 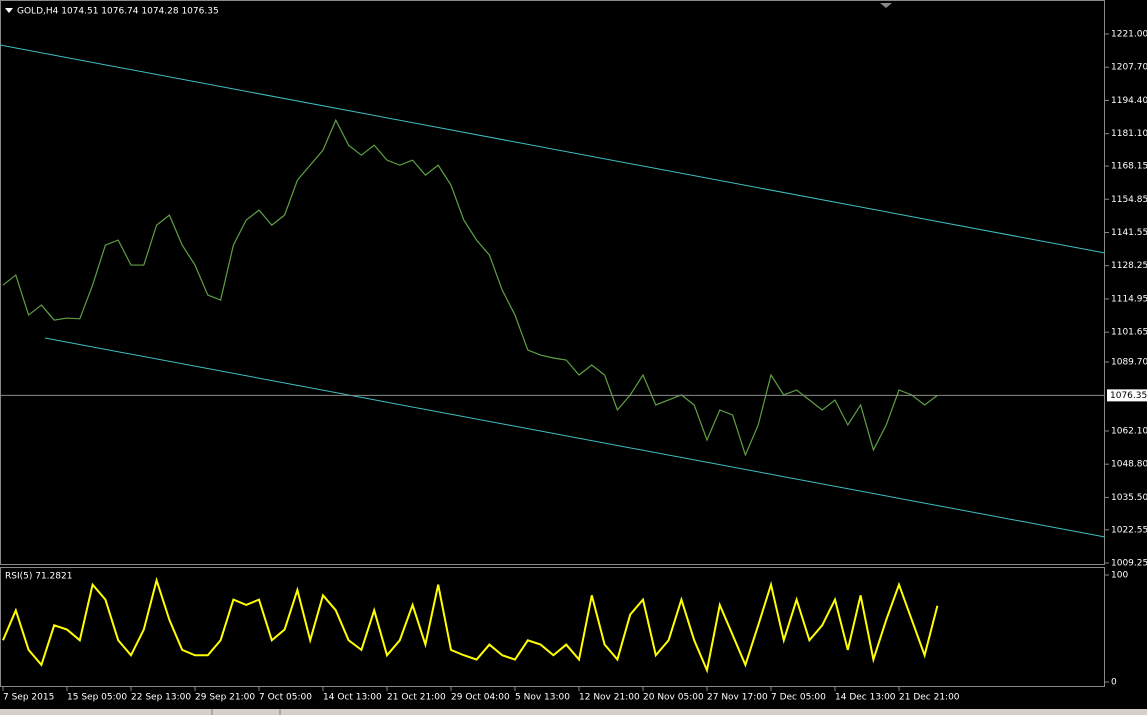 I want to click on x-tick-label: 21 Oct 21:00, so click(x=416, y=698).